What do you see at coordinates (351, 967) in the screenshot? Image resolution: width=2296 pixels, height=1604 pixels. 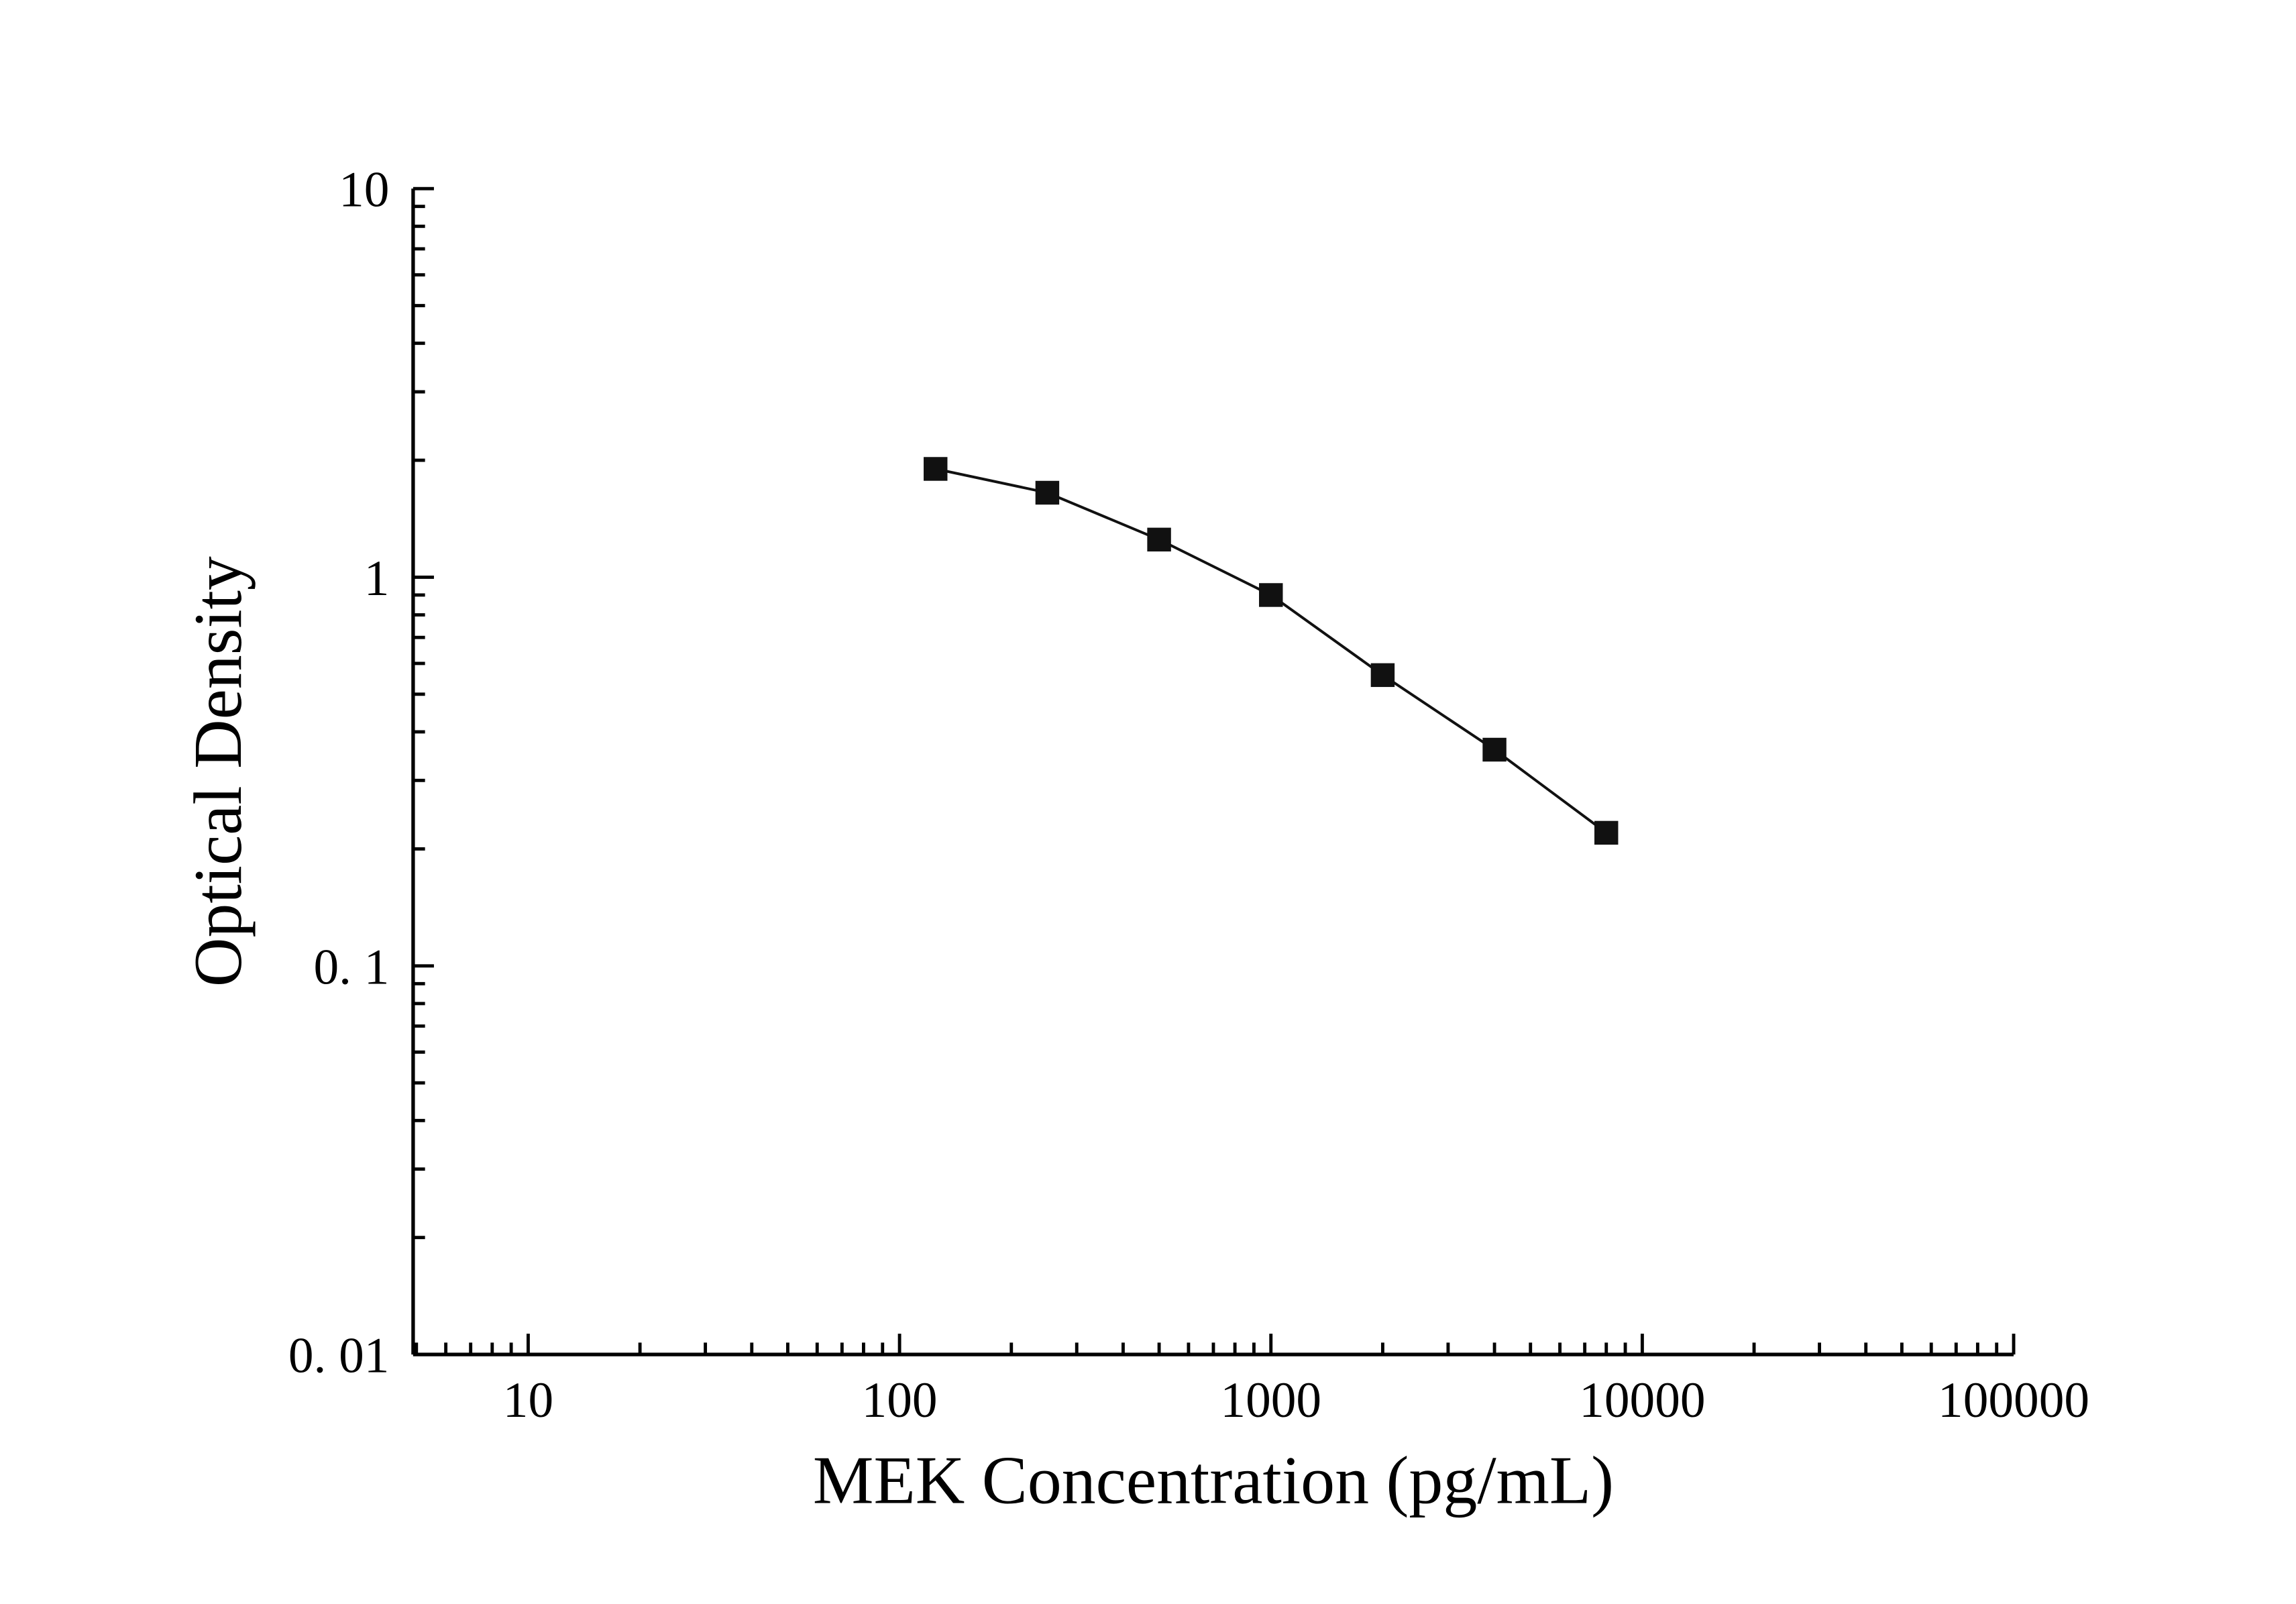 I see `y-tick-label: 0. 1` at bounding box center [351, 967].